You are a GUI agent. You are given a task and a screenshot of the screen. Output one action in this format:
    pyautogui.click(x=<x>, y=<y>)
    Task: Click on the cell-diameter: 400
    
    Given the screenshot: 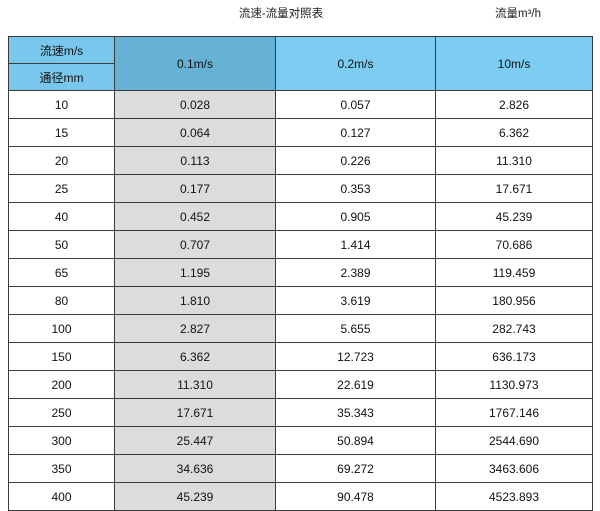 What is the action you would take?
    pyautogui.click(x=61, y=496)
    